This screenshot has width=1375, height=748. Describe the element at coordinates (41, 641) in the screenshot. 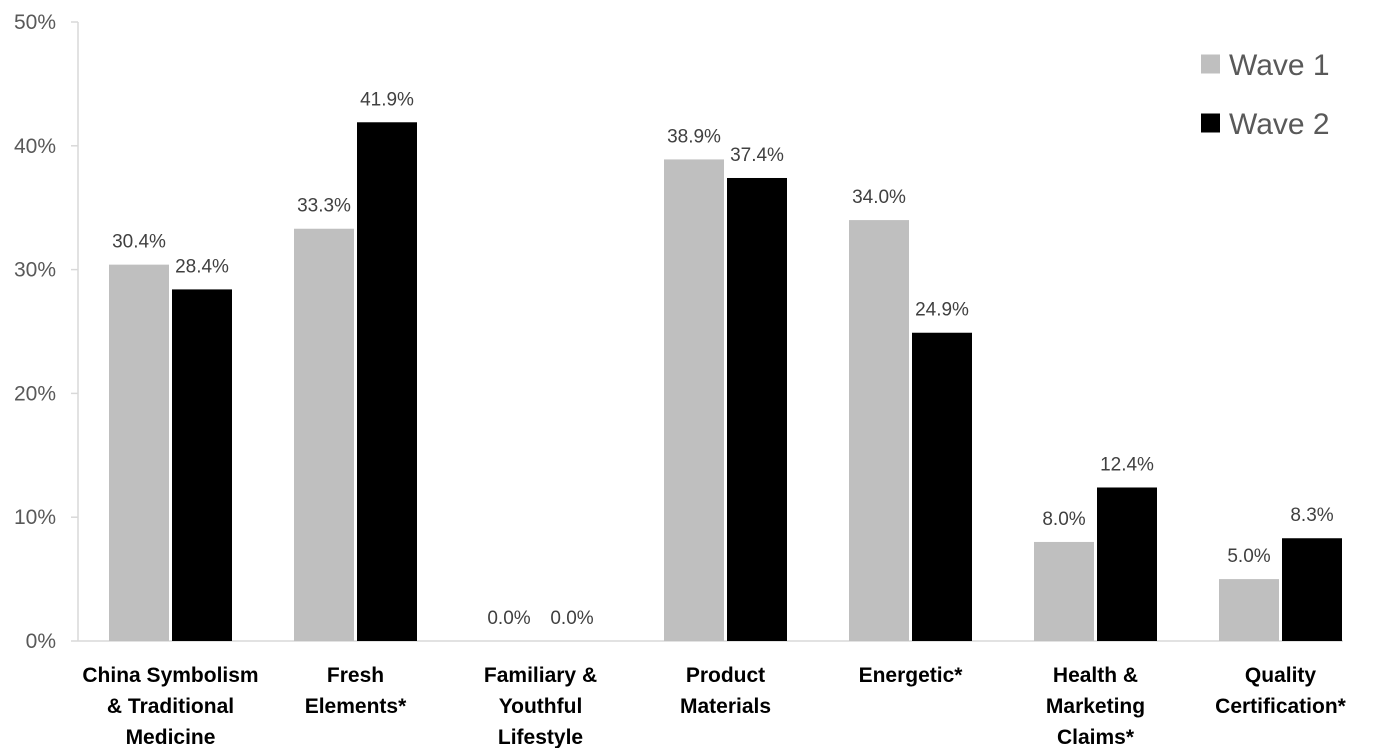

I see `y-tick-label: 0%` at that location.